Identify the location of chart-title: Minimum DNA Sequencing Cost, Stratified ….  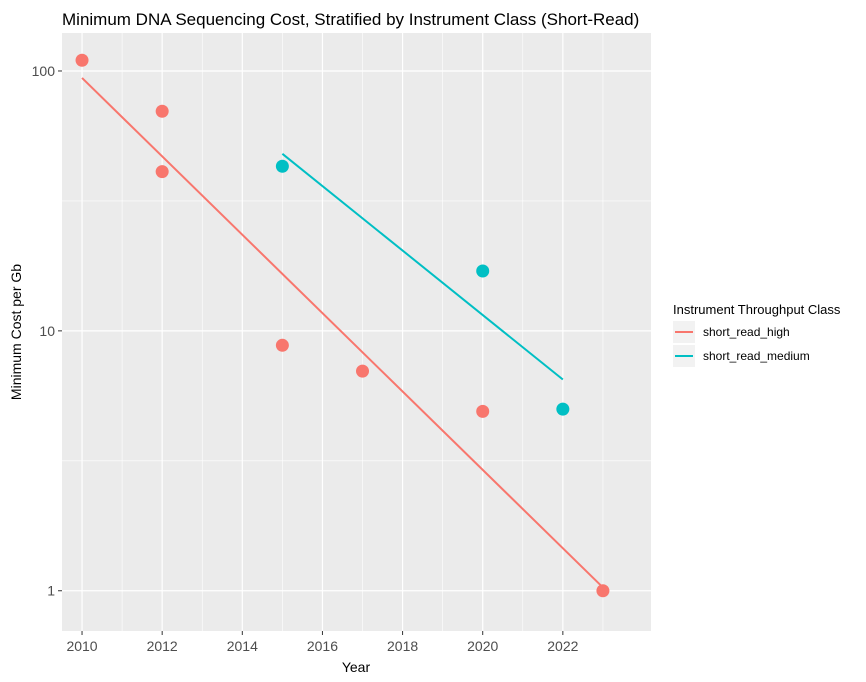
(350, 19).